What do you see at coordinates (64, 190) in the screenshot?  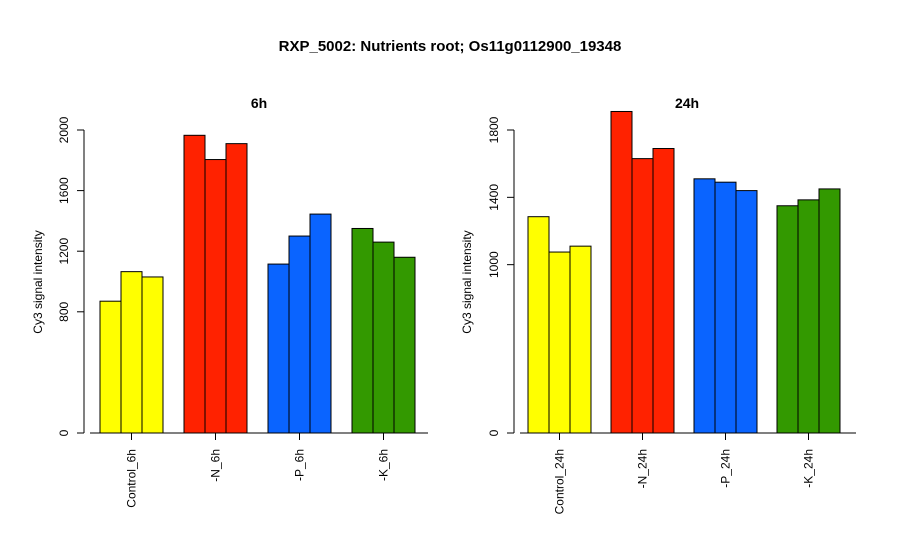 I see `y-tick-label: 1600` at bounding box center [64, 190].